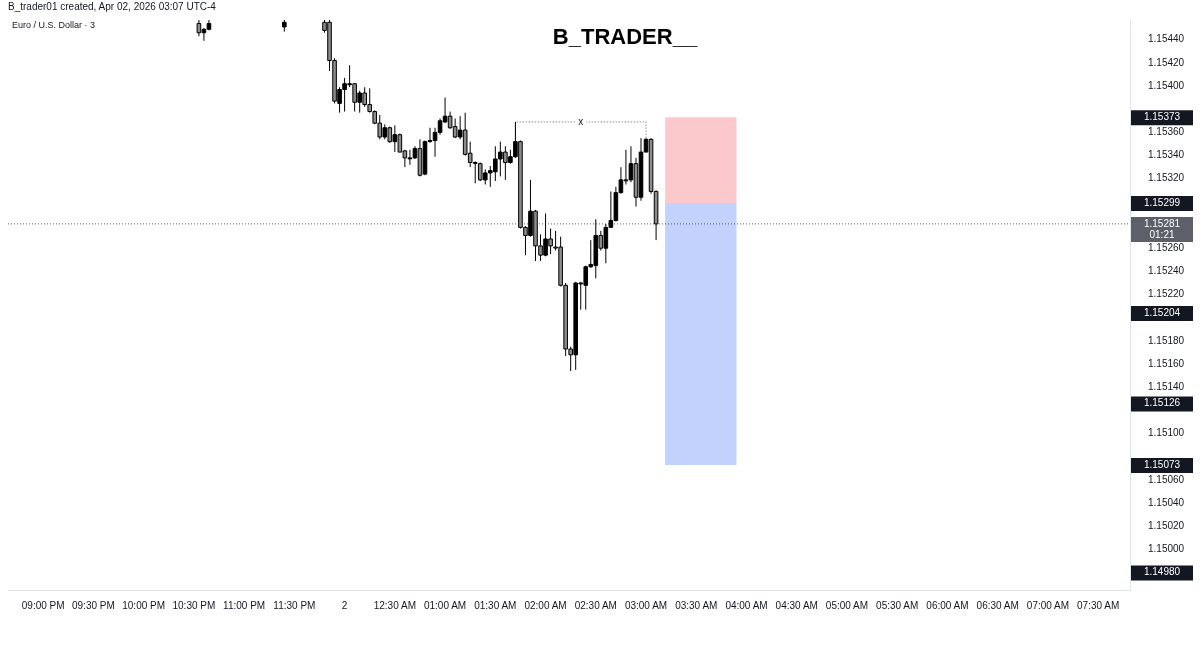 The width and height of the screenshot is (1200, 654). What do you see at coordinates (581, 121) in the screenshot?
I see `annotation: x` at bounding box center [581, 121].